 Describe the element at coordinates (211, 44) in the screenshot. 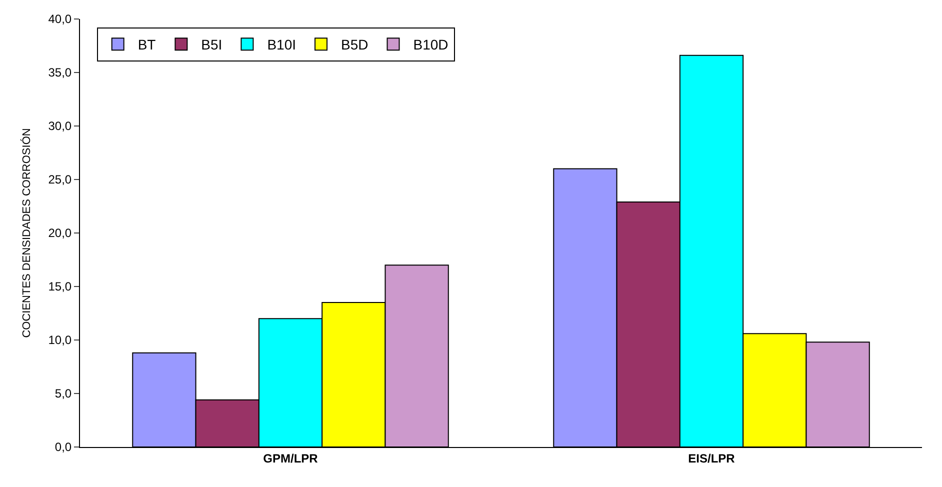

I see `legend-label: B5I` at that location.